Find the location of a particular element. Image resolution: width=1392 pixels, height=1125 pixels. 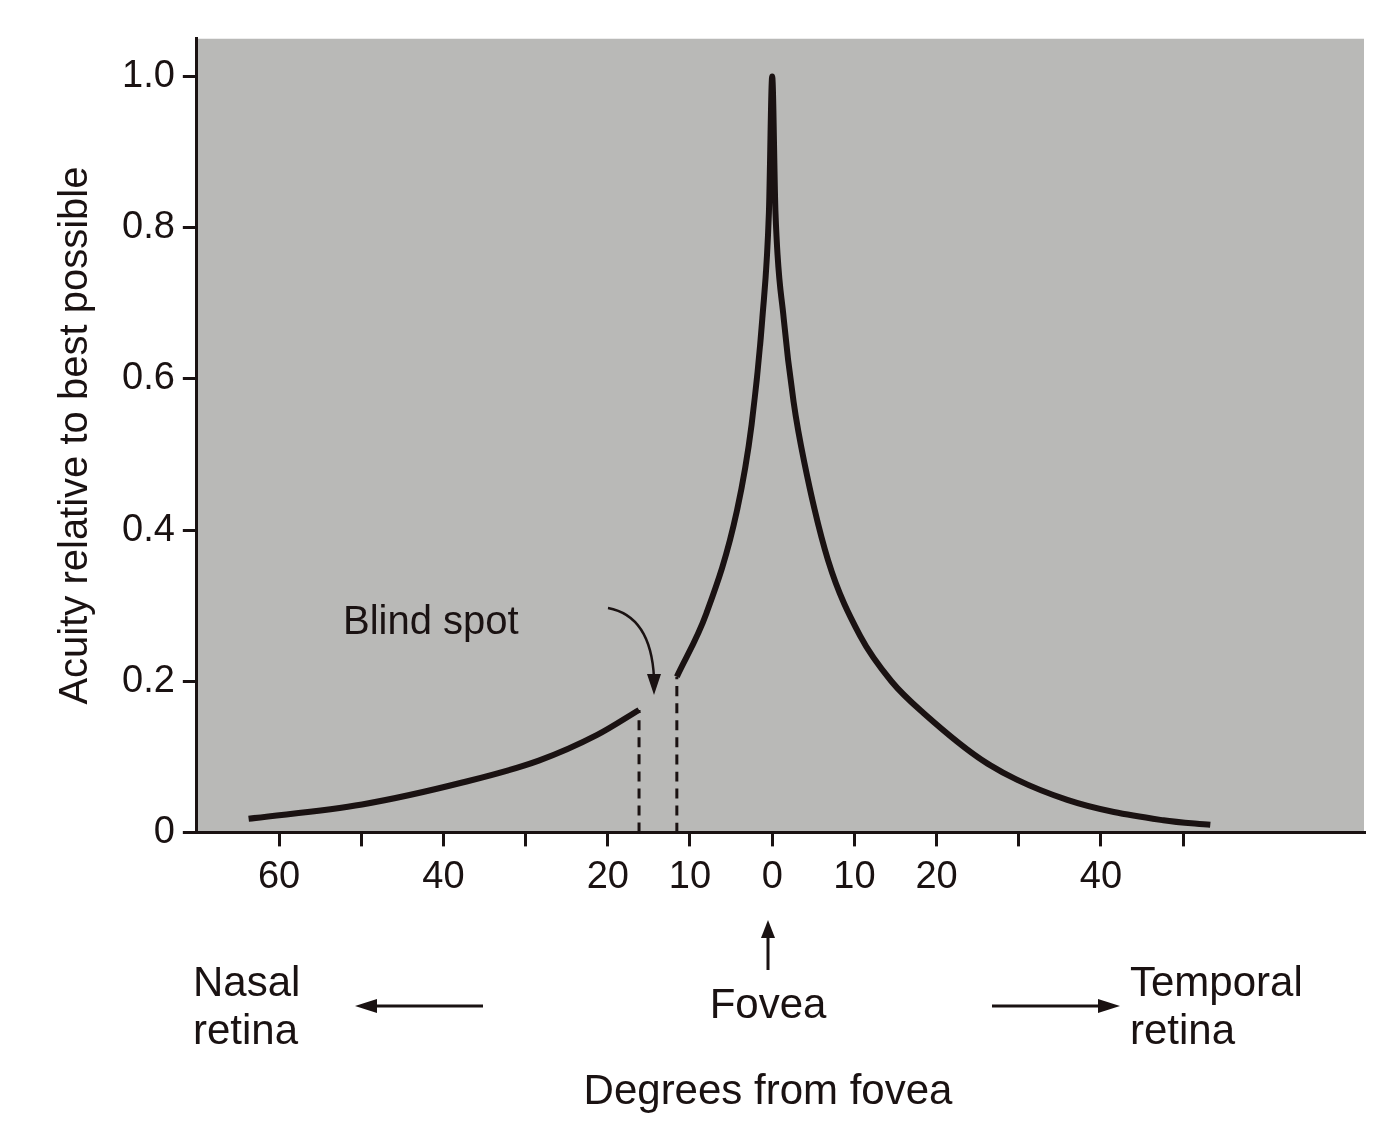

x-tick-label: 0 is located at coordinates (772, 874).